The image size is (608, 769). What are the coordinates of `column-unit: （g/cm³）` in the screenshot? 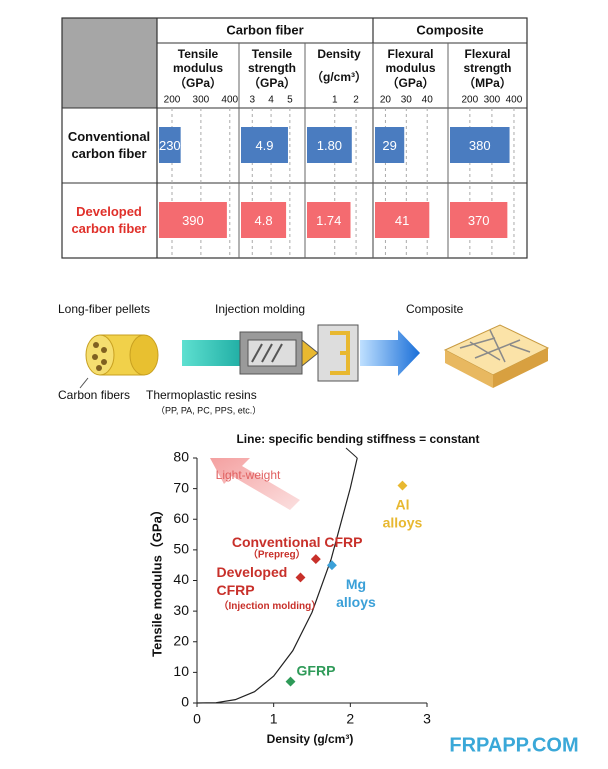 It's located at (339, 76).